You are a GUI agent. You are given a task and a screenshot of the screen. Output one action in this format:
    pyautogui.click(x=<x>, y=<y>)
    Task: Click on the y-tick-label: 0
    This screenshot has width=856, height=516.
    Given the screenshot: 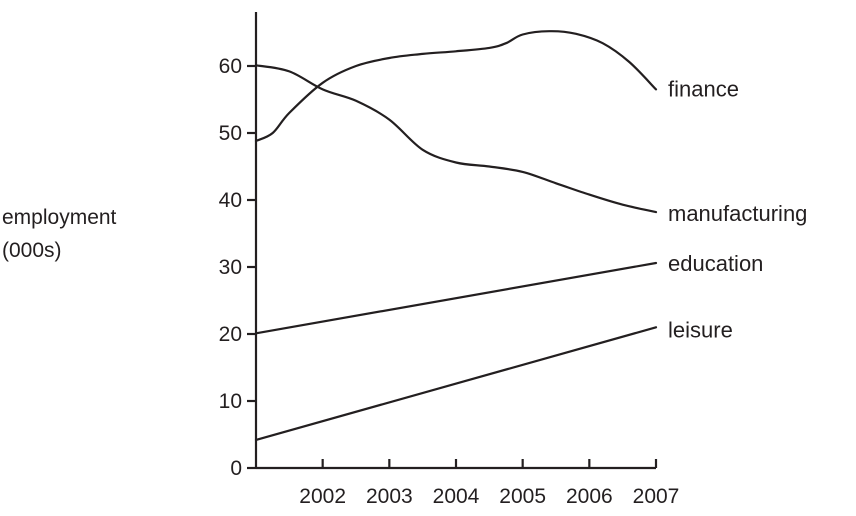 What is the action you would take?
    pyautogui.click(x=236, y=468)
    